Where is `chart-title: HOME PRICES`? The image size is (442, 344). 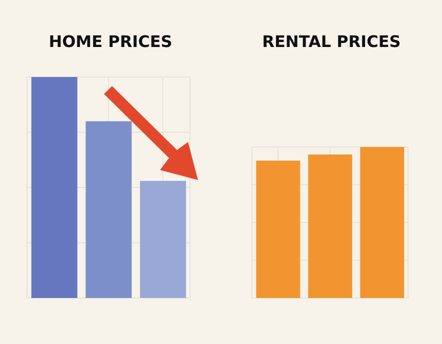 chart-title: HOME PRICES is located at coordinates (111, 41).